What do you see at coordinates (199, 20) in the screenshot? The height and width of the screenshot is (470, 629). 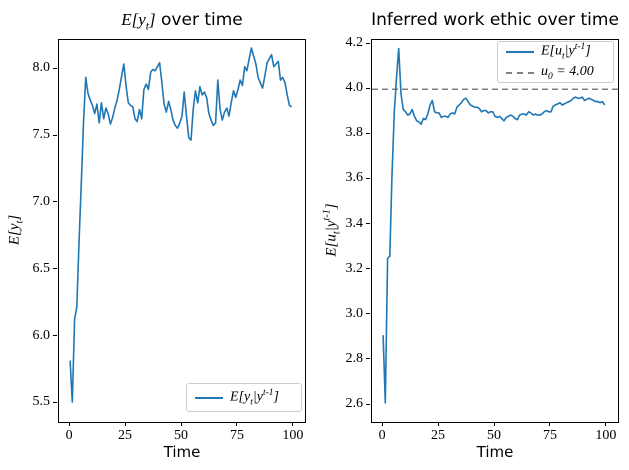 I see `left-title-text-part: over time` at bounding box center [199, 20].